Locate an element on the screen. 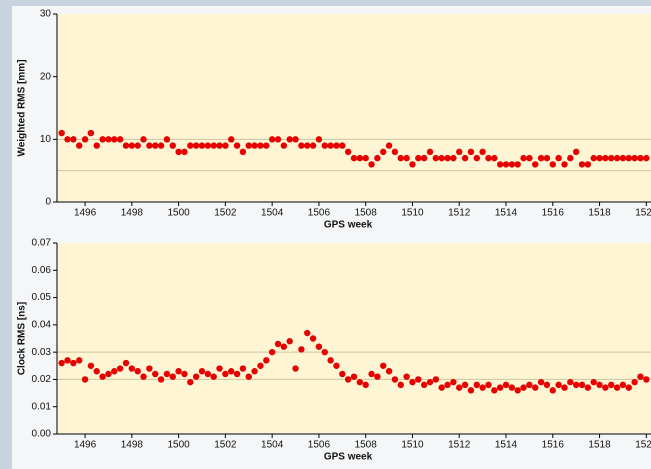 The height and width of the screenshot is (469, 651). y-tick-label: 10 is located at coordinates (46, 139).